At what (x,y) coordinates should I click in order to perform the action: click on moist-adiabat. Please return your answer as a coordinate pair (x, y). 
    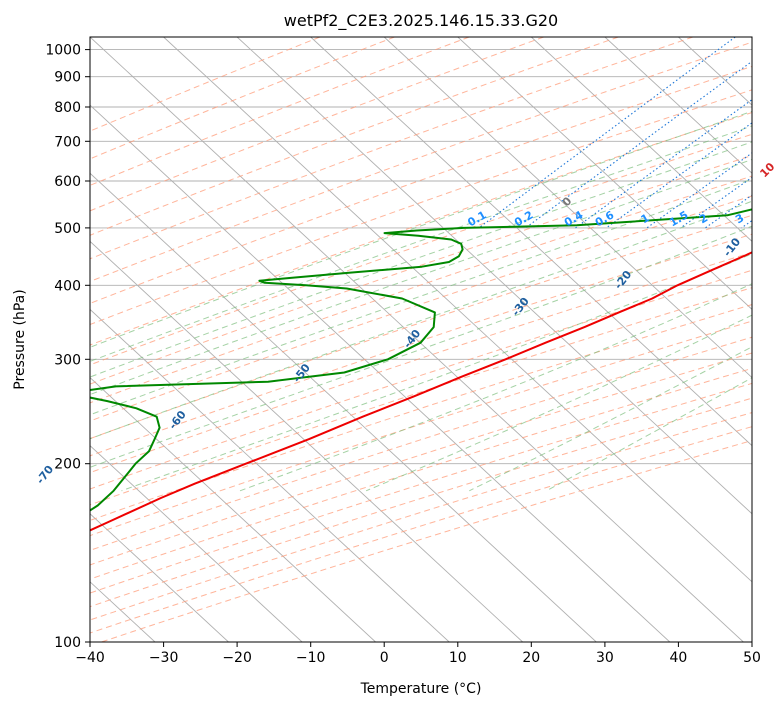
    Looking at the image, I should click on (558, 403).